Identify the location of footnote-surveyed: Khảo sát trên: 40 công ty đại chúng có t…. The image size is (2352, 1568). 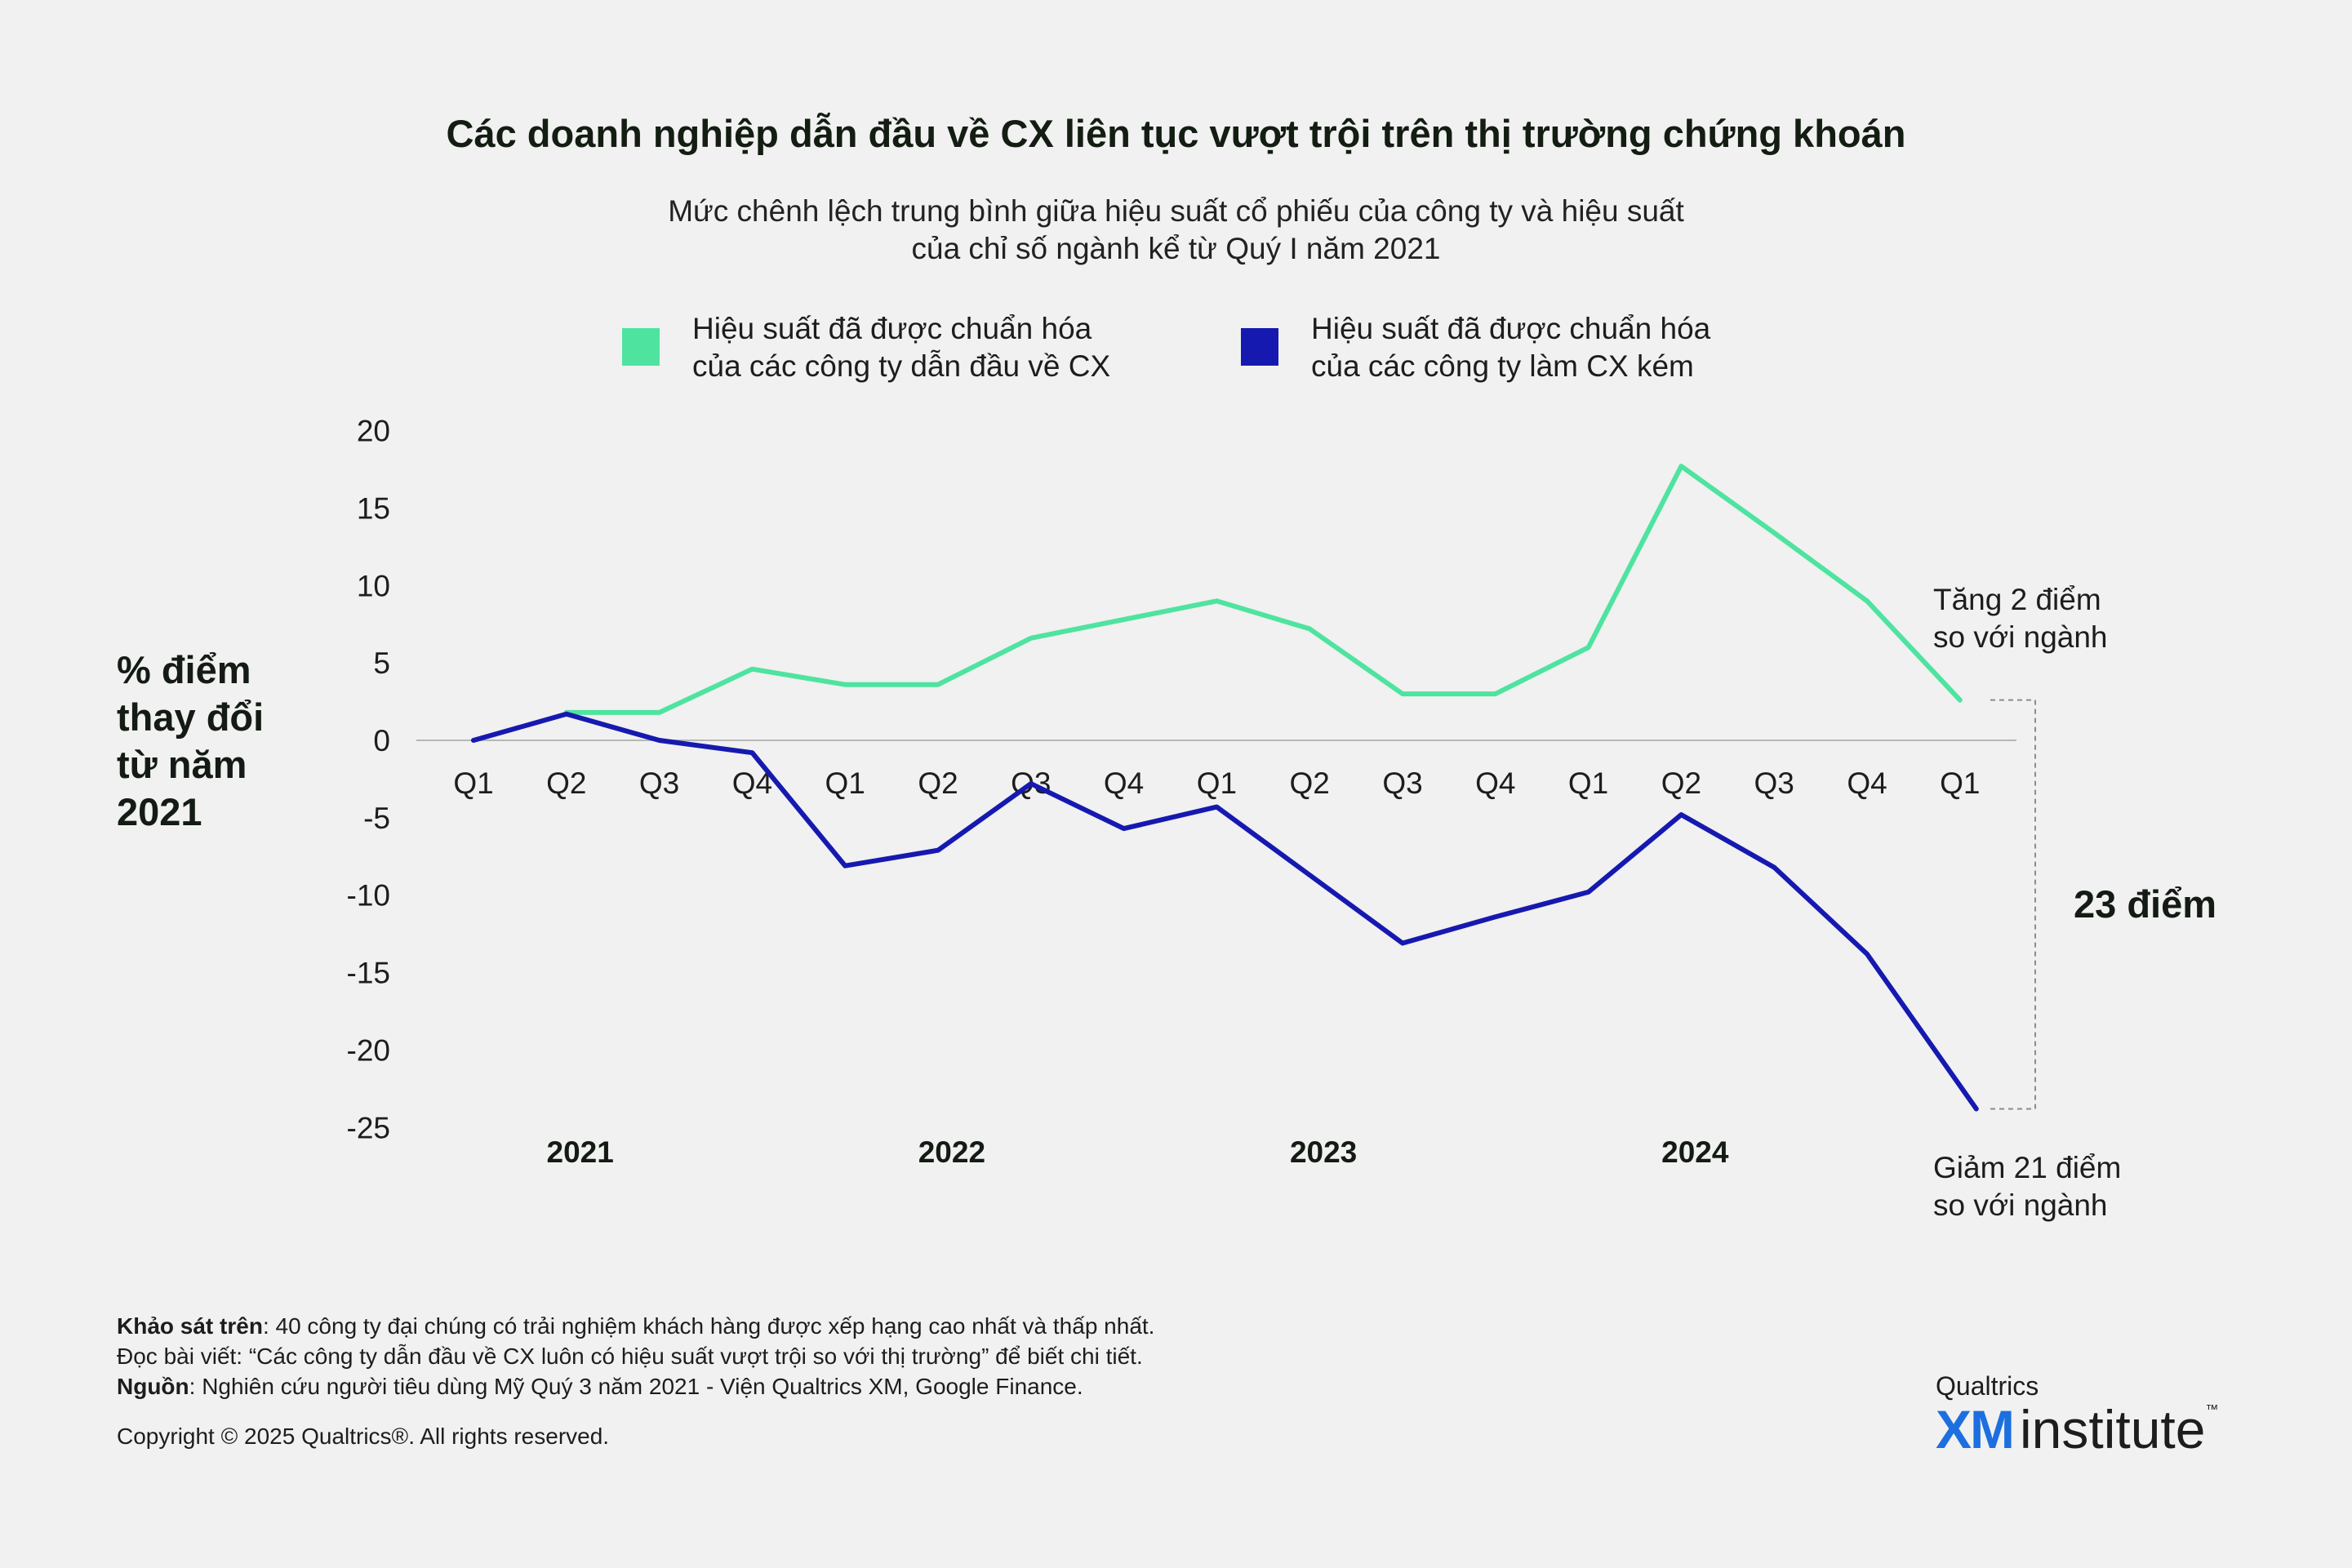
(635, 1326).